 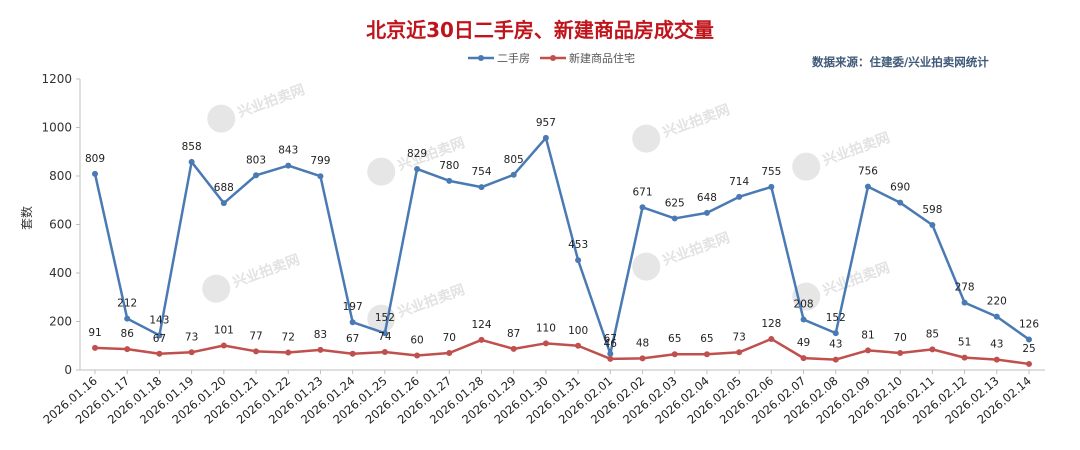 I want to click on data-label-second-hand: 67, so click(x=610, y=339).